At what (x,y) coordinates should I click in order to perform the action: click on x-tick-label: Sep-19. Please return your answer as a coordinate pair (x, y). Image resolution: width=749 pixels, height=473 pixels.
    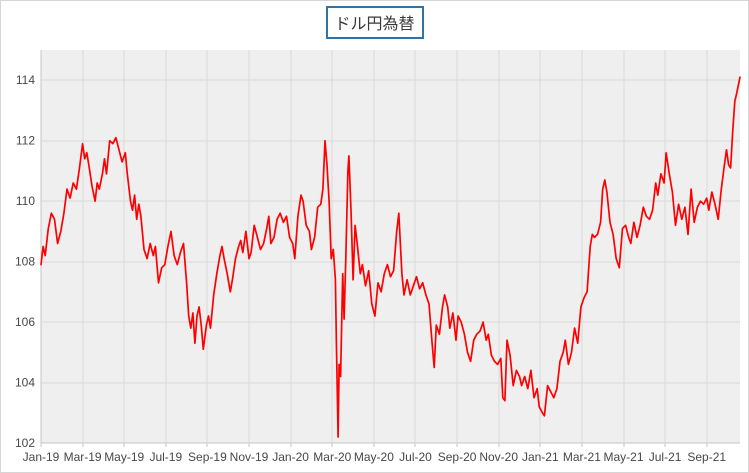
    Looking at the image, I should click on (207, 457).